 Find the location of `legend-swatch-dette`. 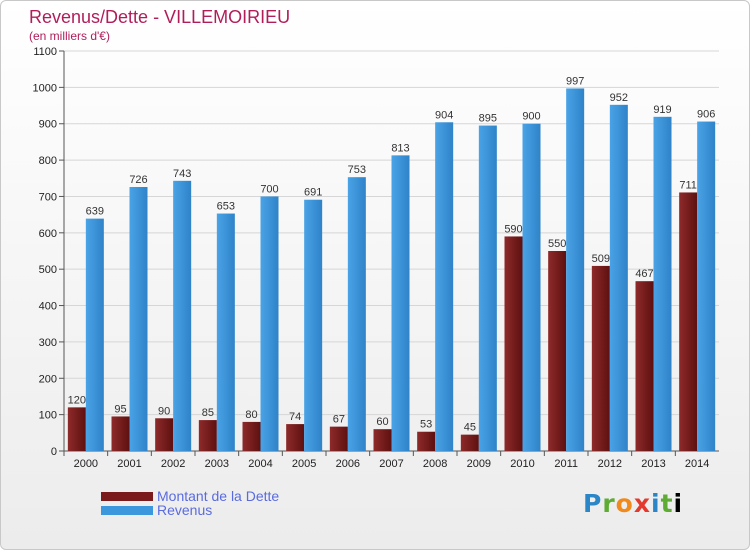

legend-swatch-dette is located at coordinates (127, 496).